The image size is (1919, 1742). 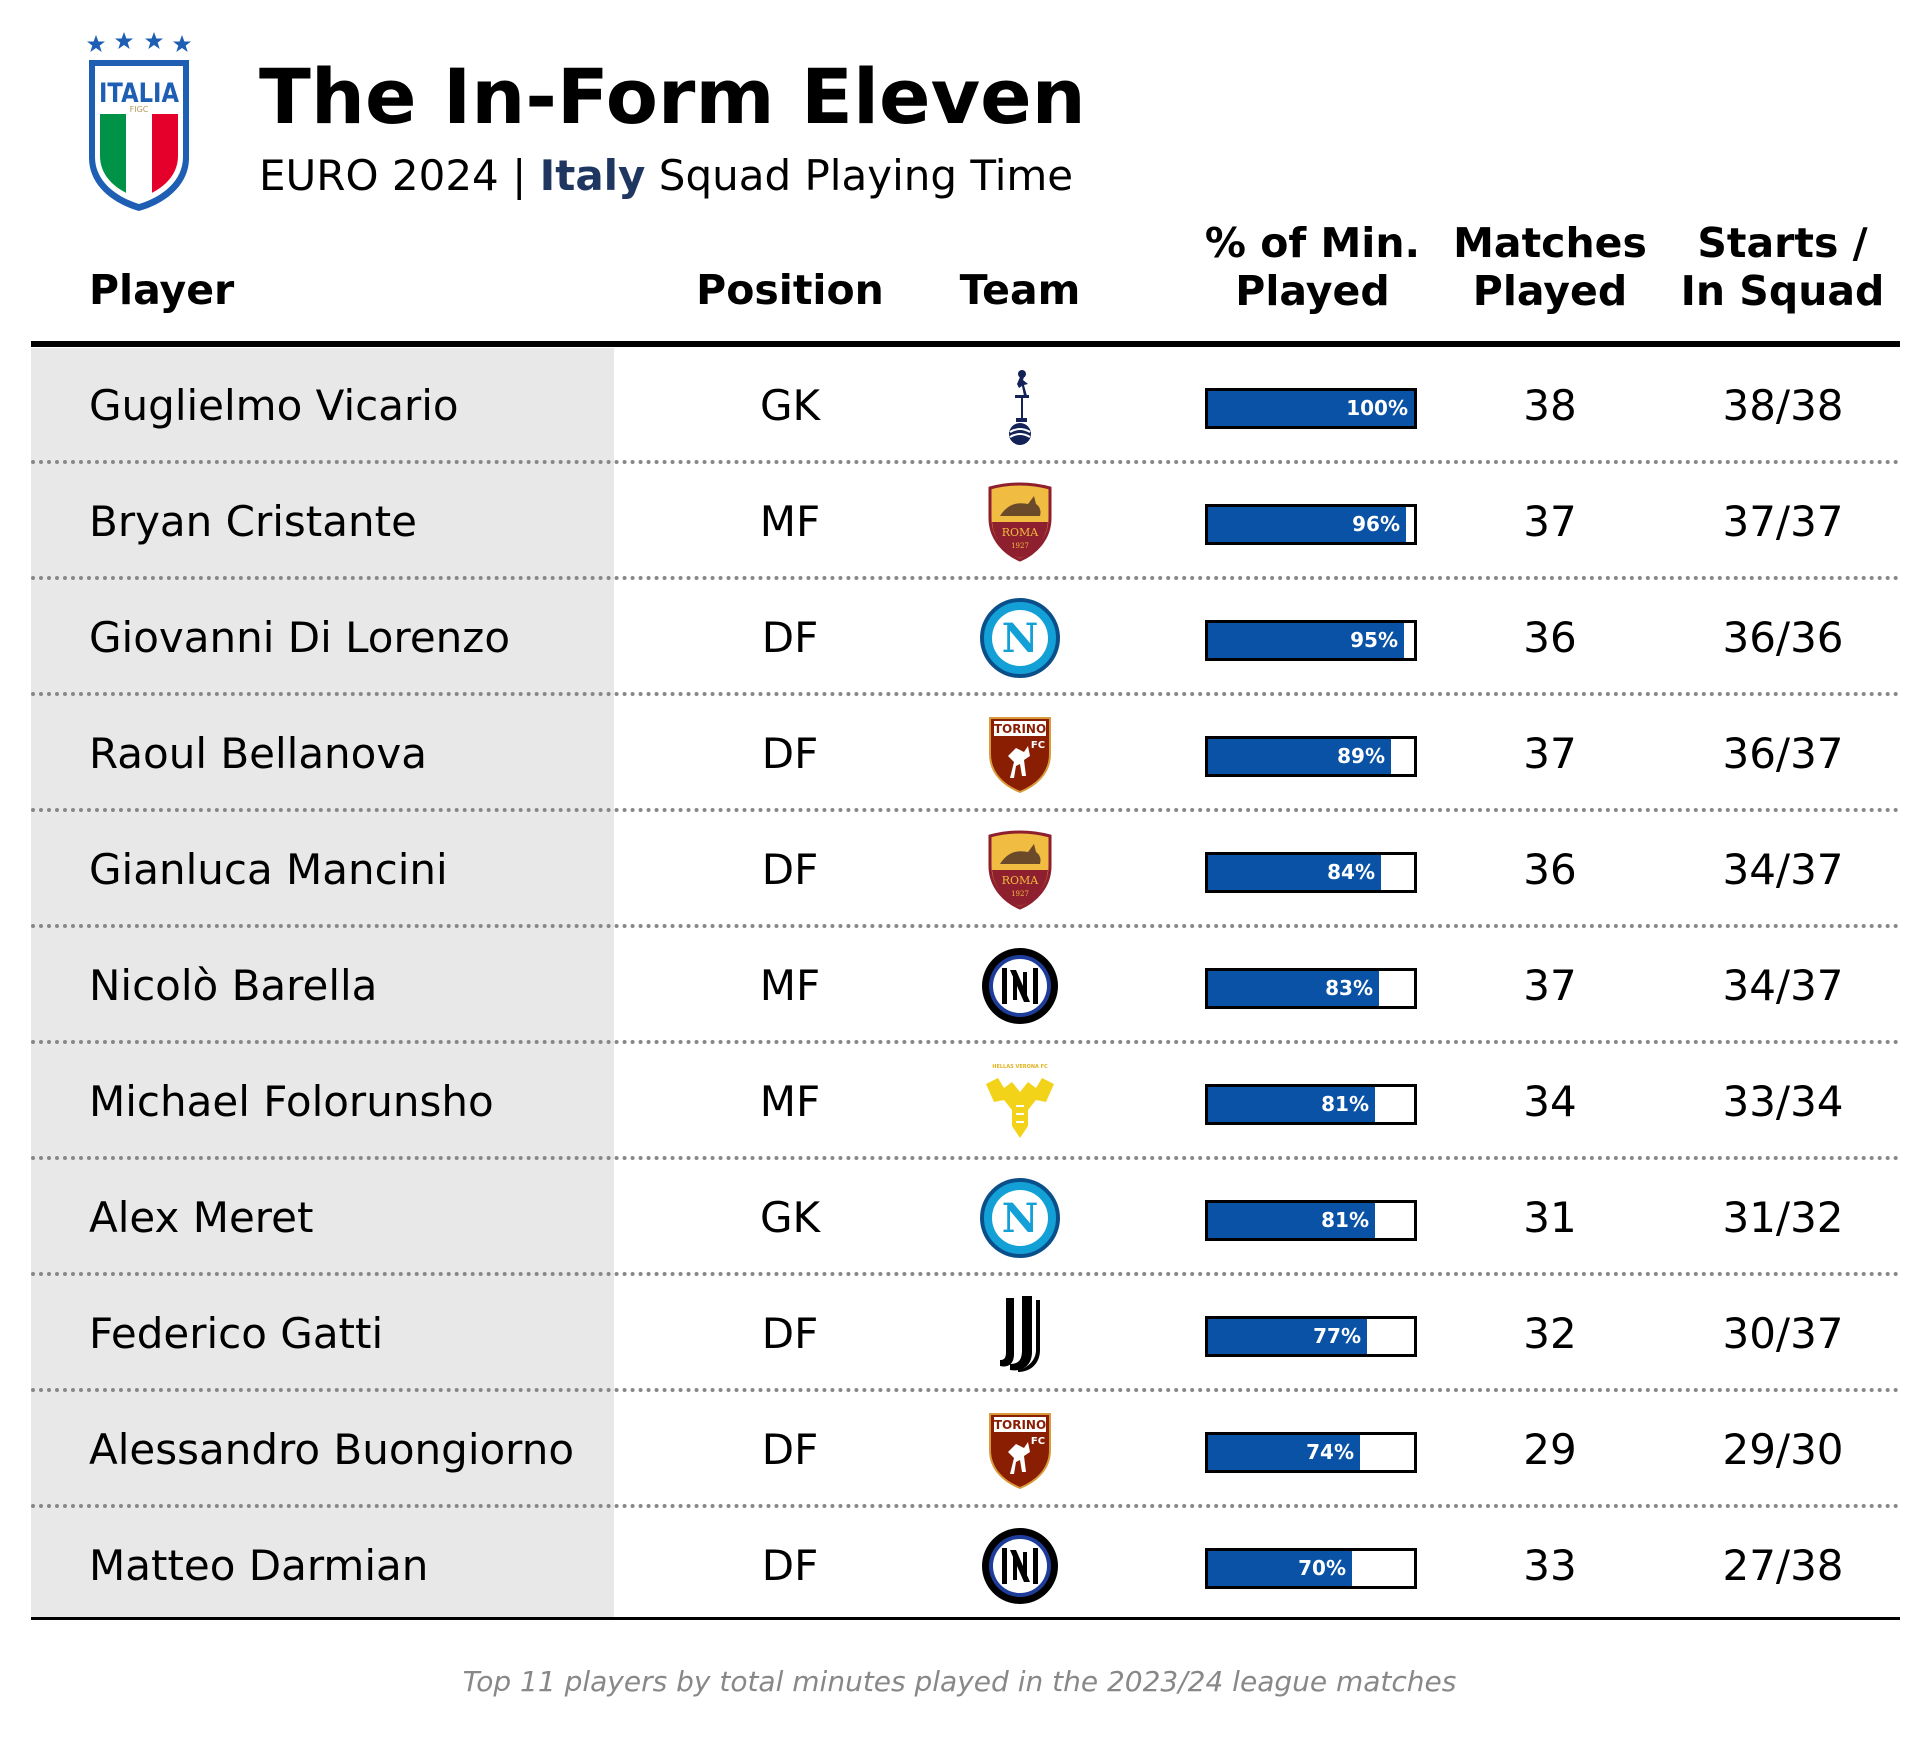 I want to click on player-name: Giovanni Di Lorenzo, so click(x=300, y=637).